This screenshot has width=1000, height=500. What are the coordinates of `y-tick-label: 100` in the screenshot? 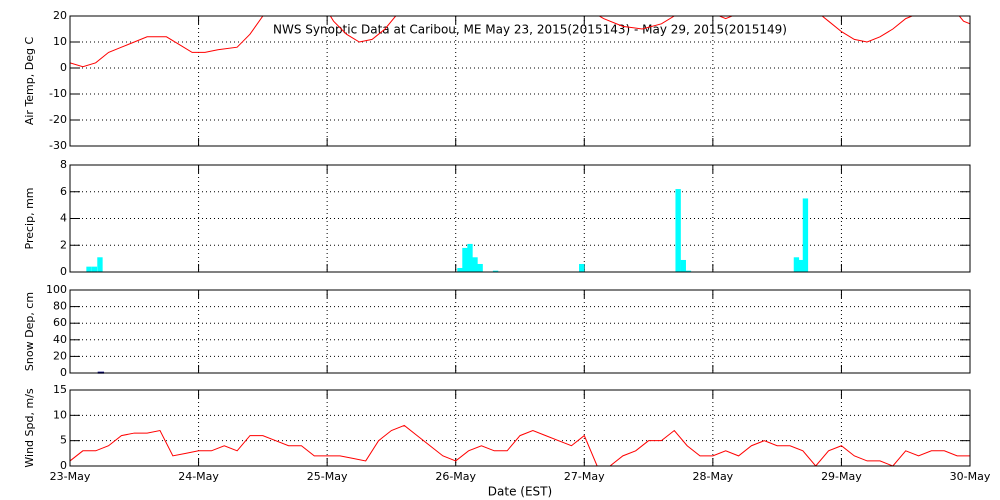 It's located at (56, 289).